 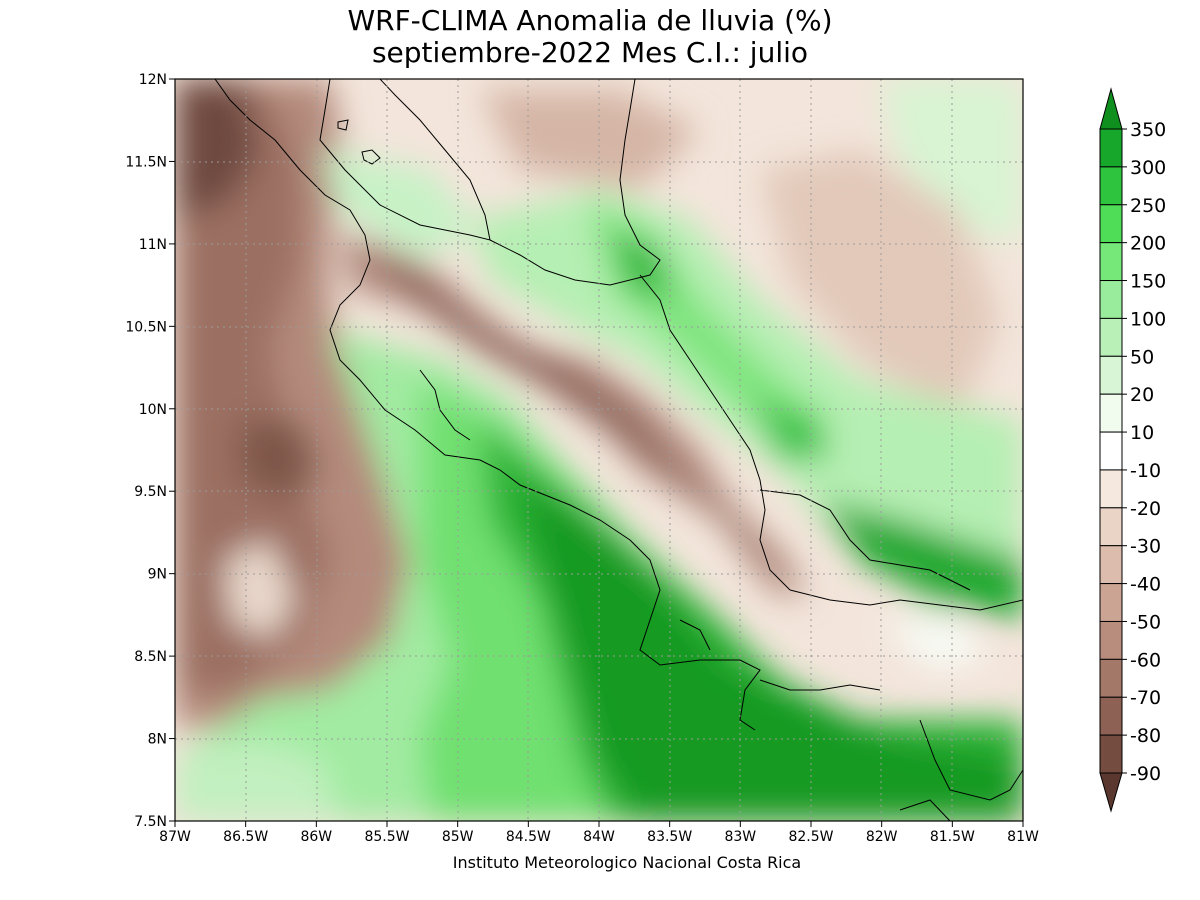 What do you see at coordinates (153, 245) in the screenshot?
I see `y-tick-label: 11N` at bounding box center [153, 245].